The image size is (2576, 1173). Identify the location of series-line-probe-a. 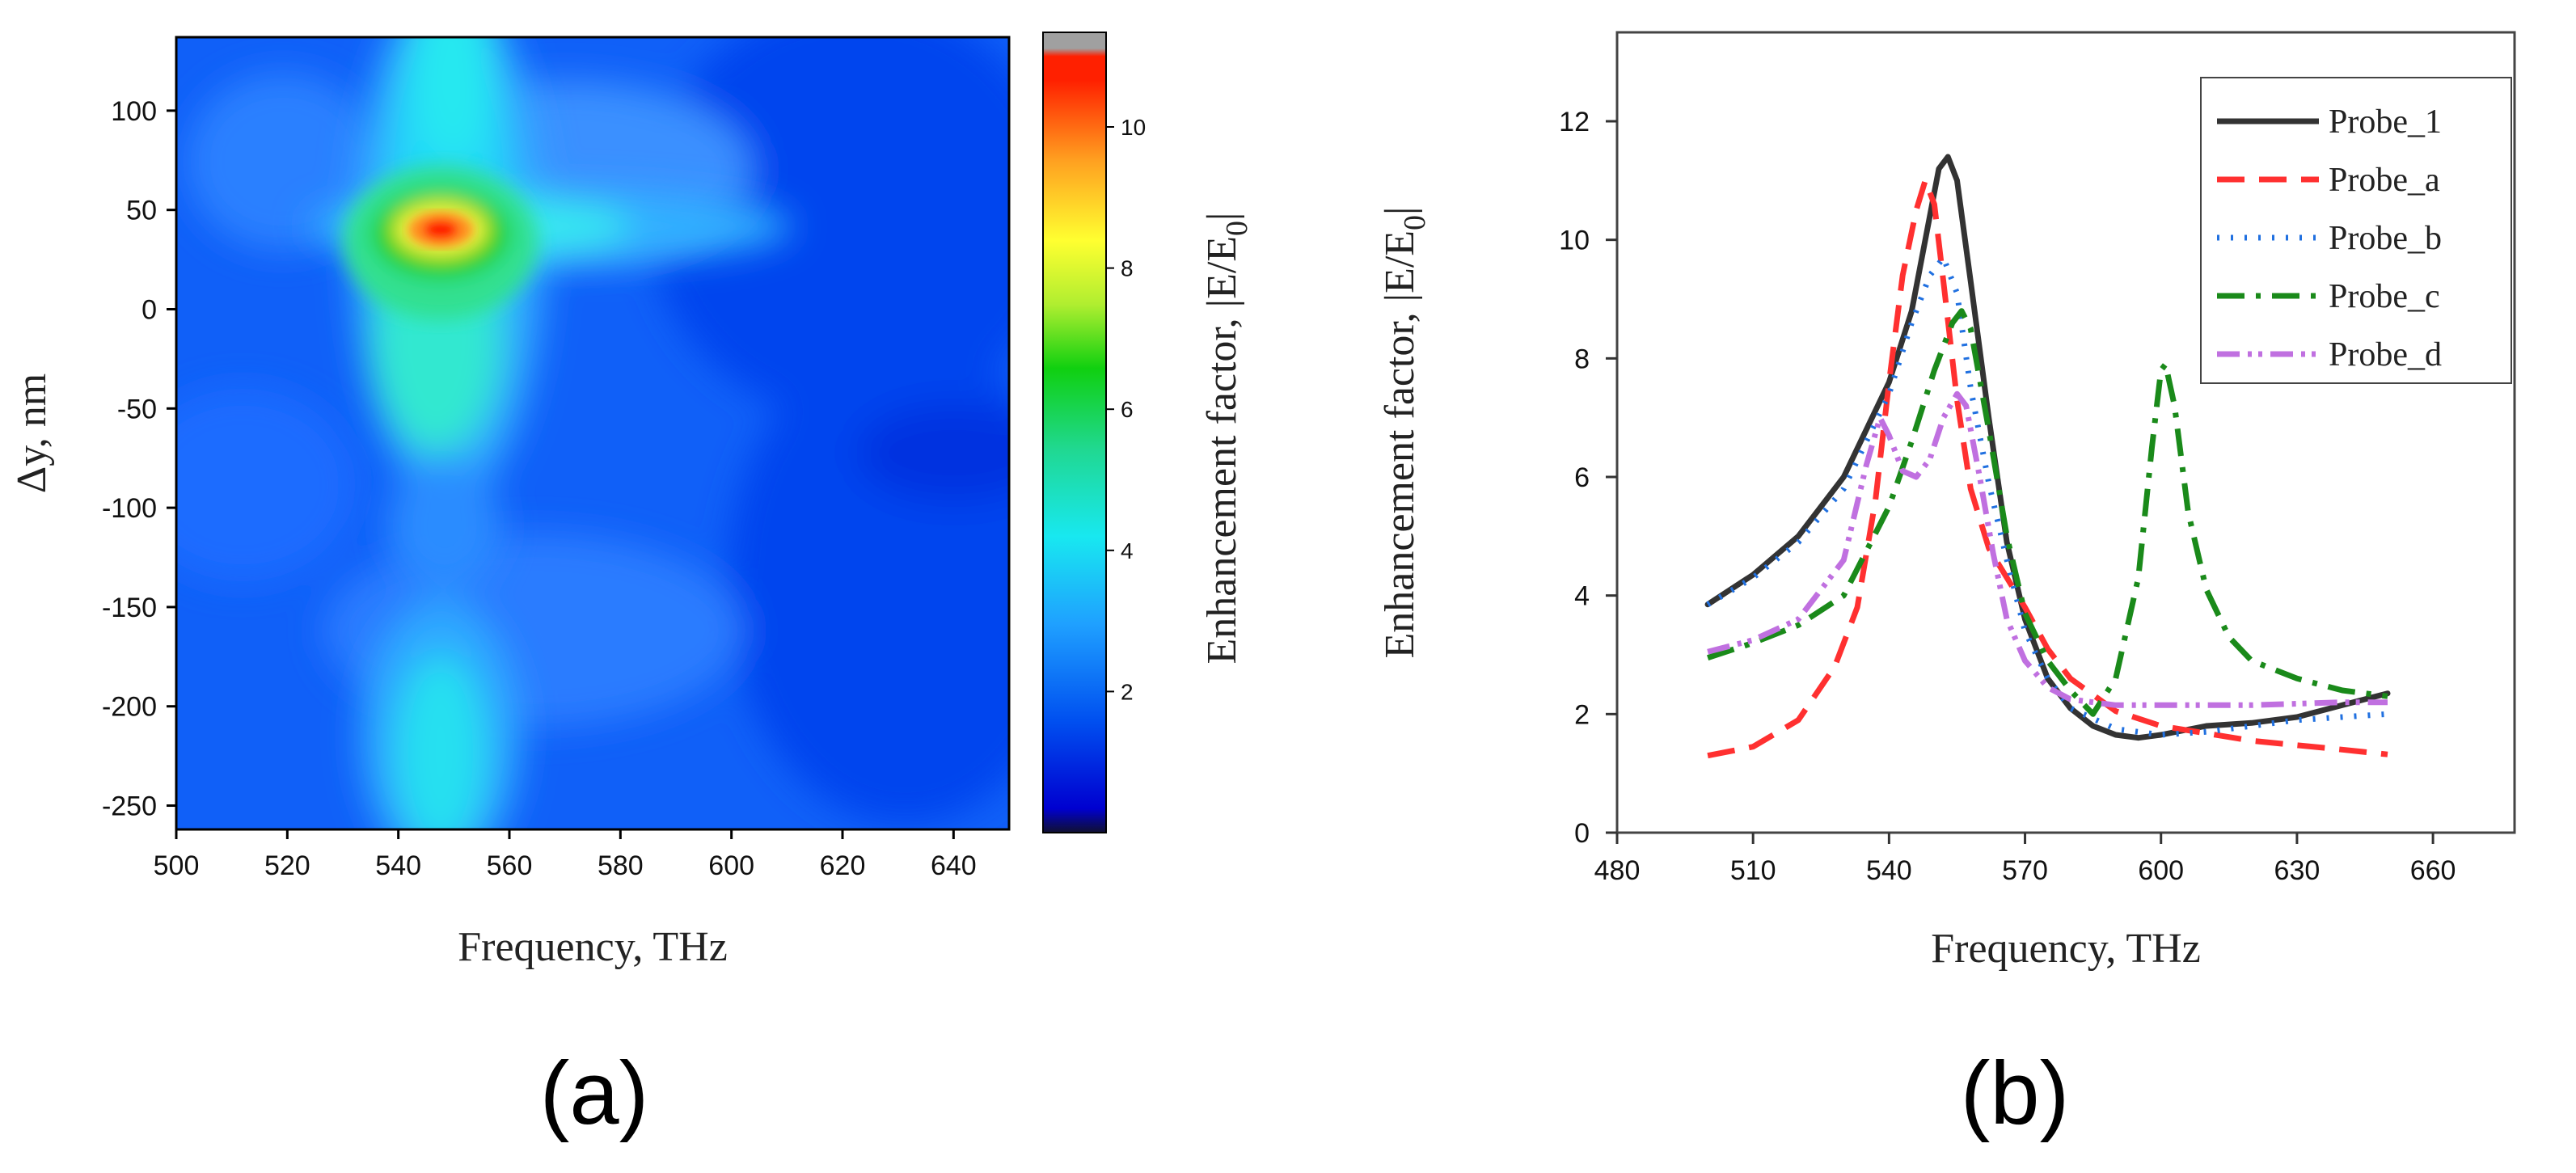
(2047, 468).